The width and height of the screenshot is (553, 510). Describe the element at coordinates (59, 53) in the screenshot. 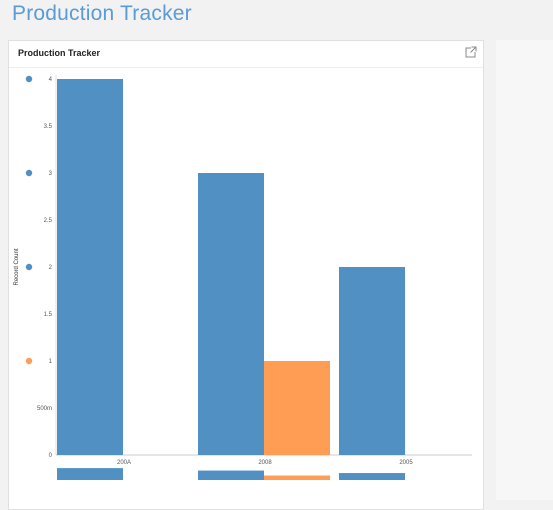

I see `card-title: Production Tracker` at that location.